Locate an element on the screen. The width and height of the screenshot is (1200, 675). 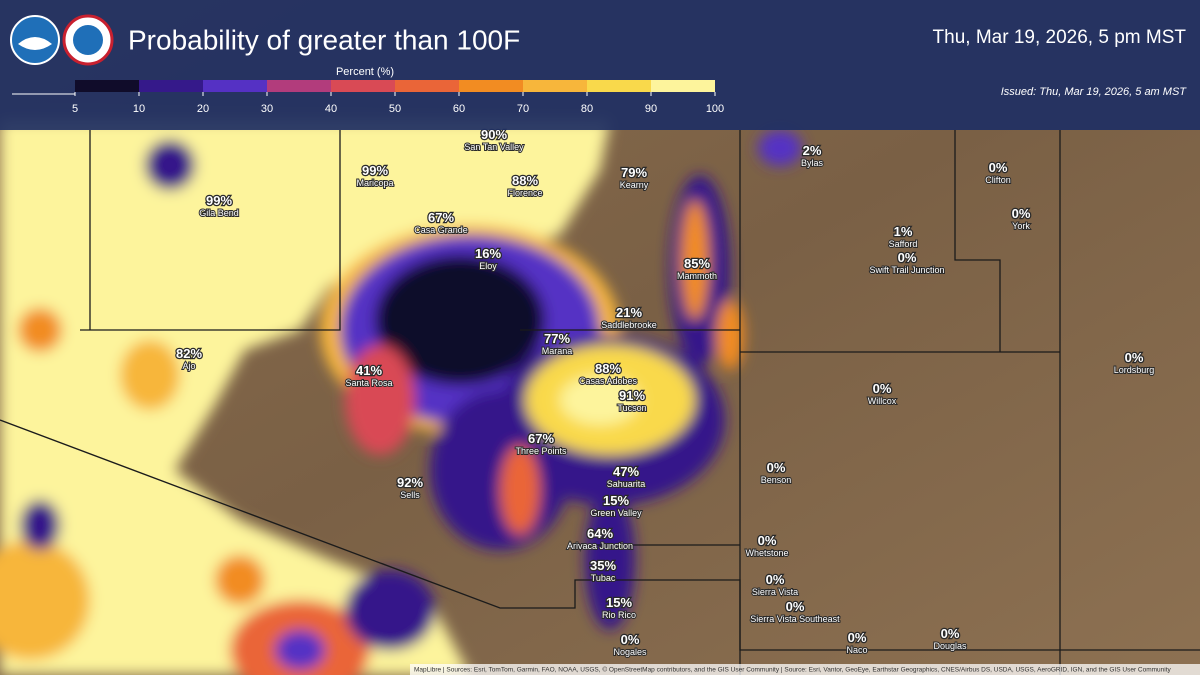
place-name: Mammoth is located at coordinates (697, 276).